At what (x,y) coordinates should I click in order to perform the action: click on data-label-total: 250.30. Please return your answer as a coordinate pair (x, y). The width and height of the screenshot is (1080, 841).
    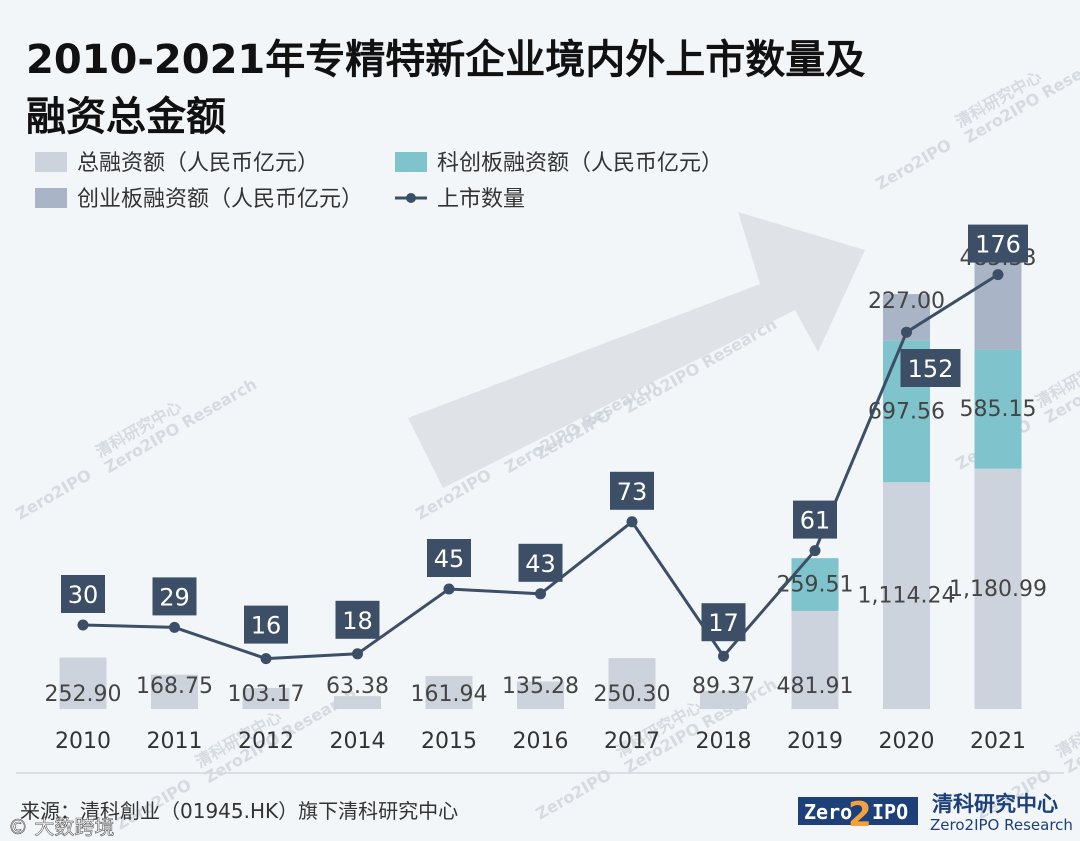
    Looking at the image, I should click on (632, 694).